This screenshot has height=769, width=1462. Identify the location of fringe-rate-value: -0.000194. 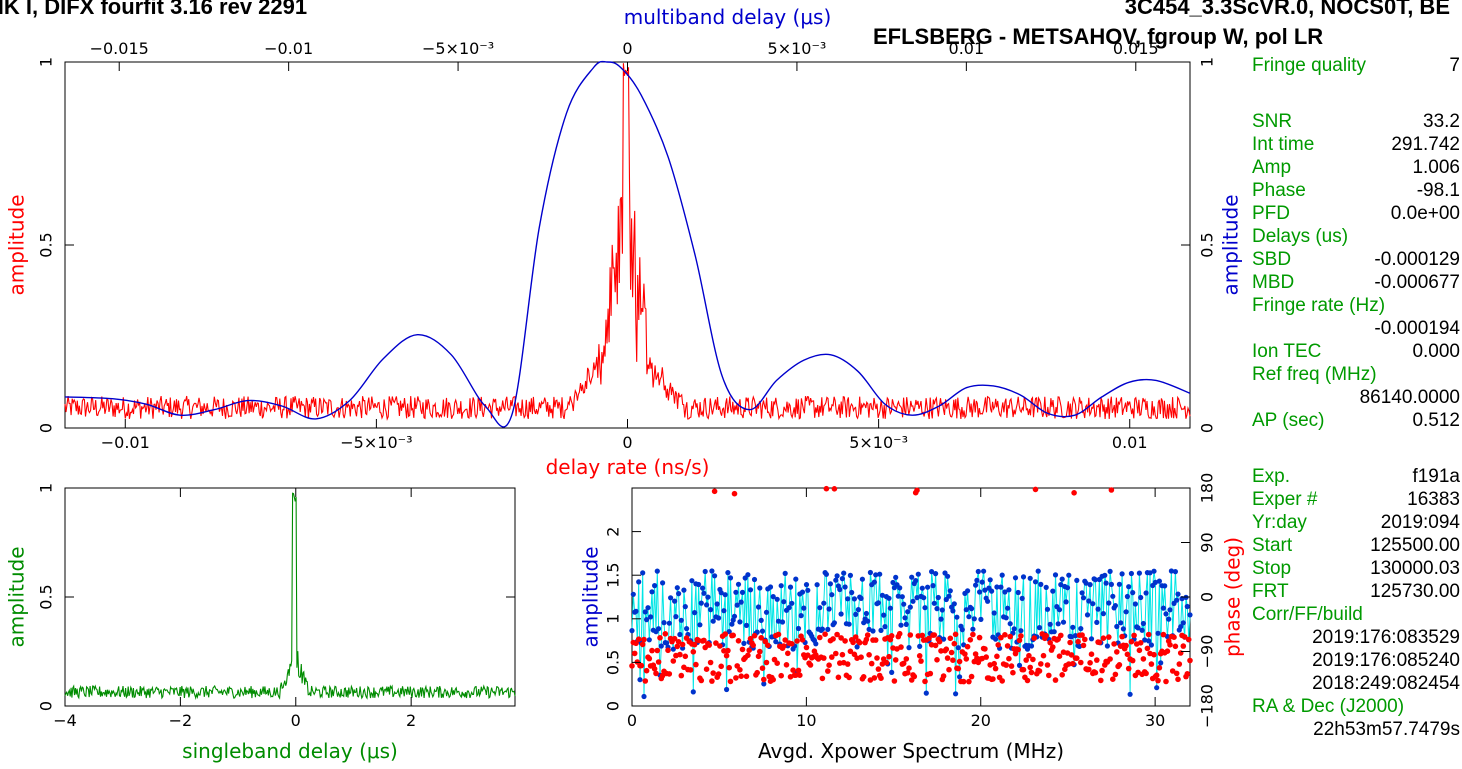
(1417, 328).